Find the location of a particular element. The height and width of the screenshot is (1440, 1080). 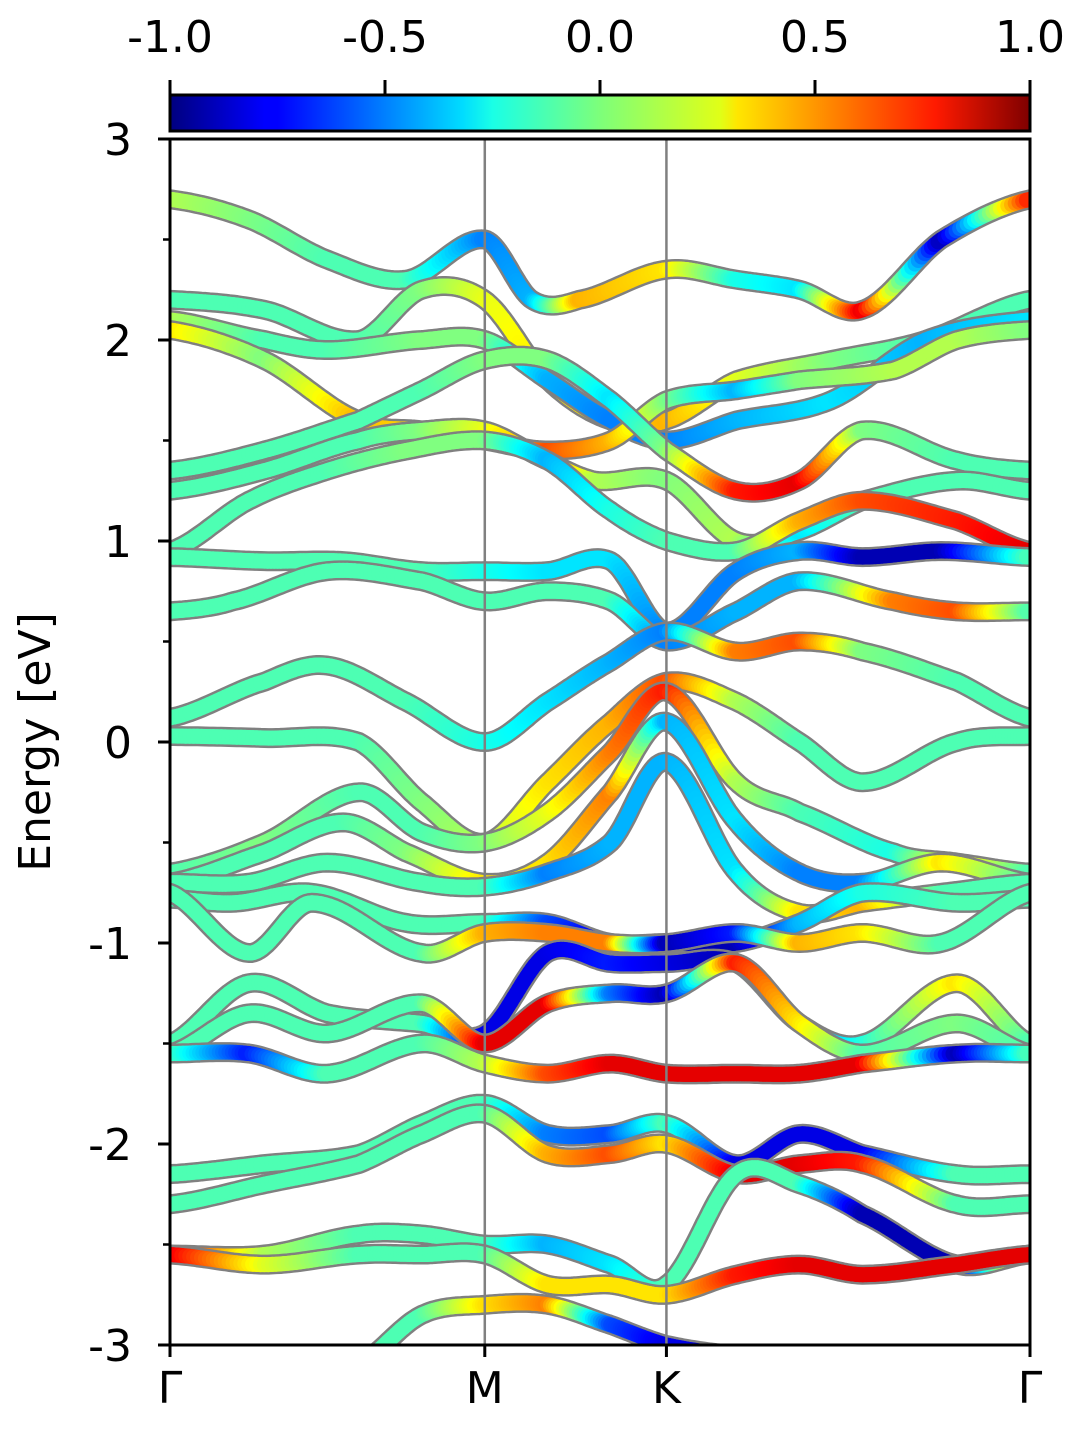

colorbar-tick-label: 0.5 is located at coordinates (815, 37).